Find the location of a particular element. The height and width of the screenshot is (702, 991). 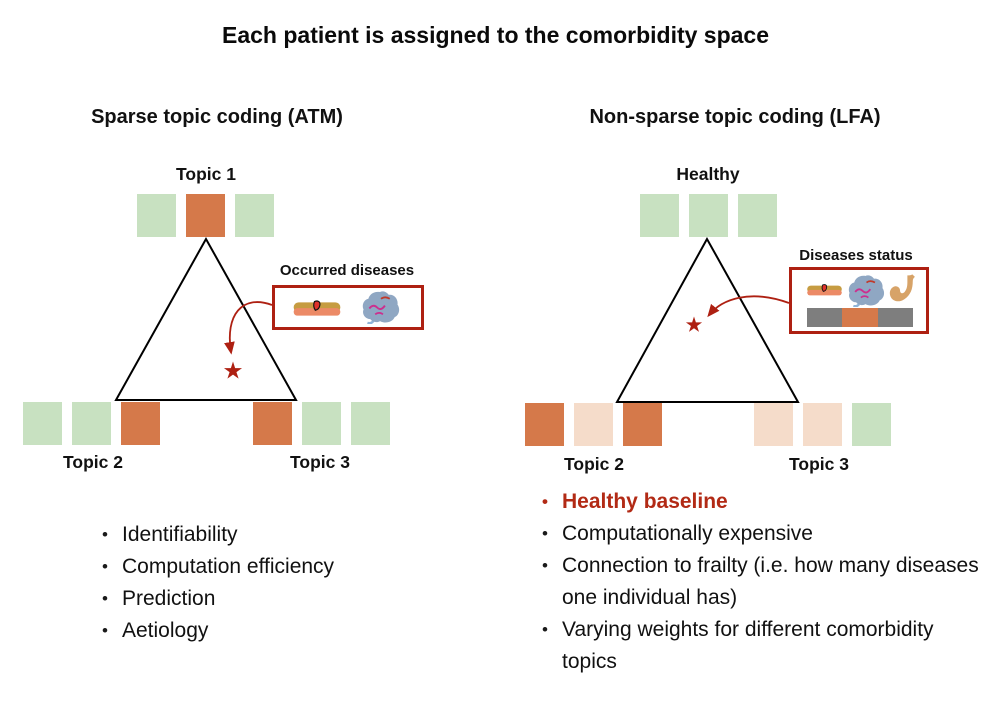

right-top-squares is located at coordinates (708, 215).